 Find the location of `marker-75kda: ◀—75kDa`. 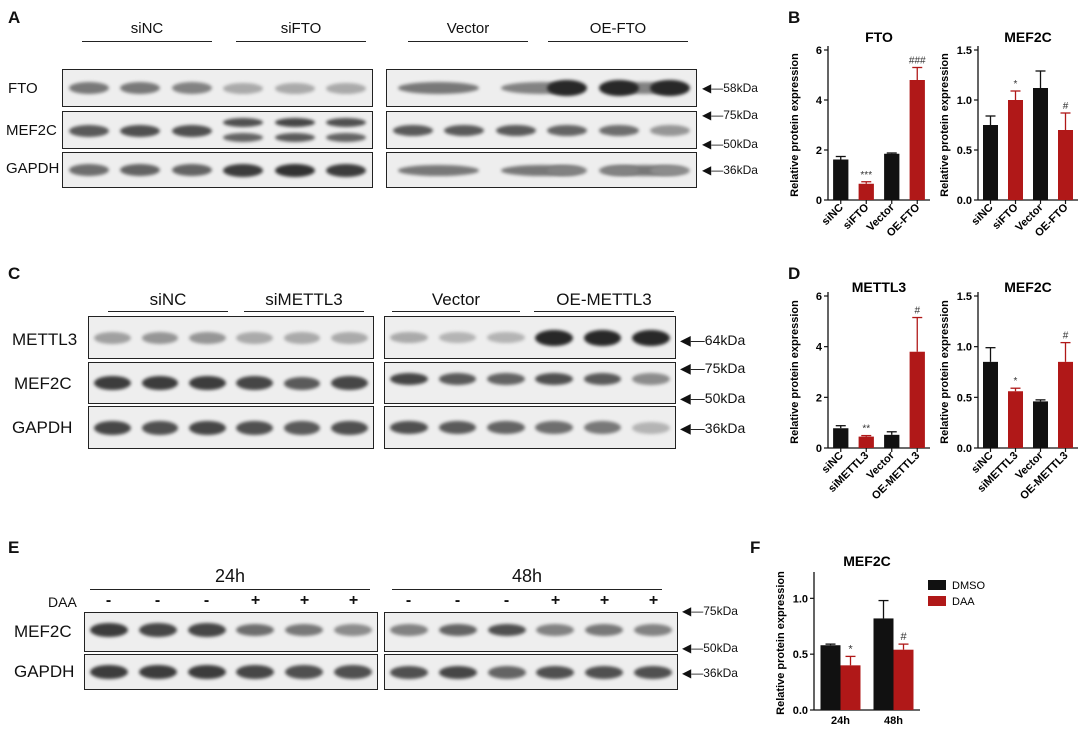

marker-75kda: ◀—75kDa is located at coordinates (730, 115).